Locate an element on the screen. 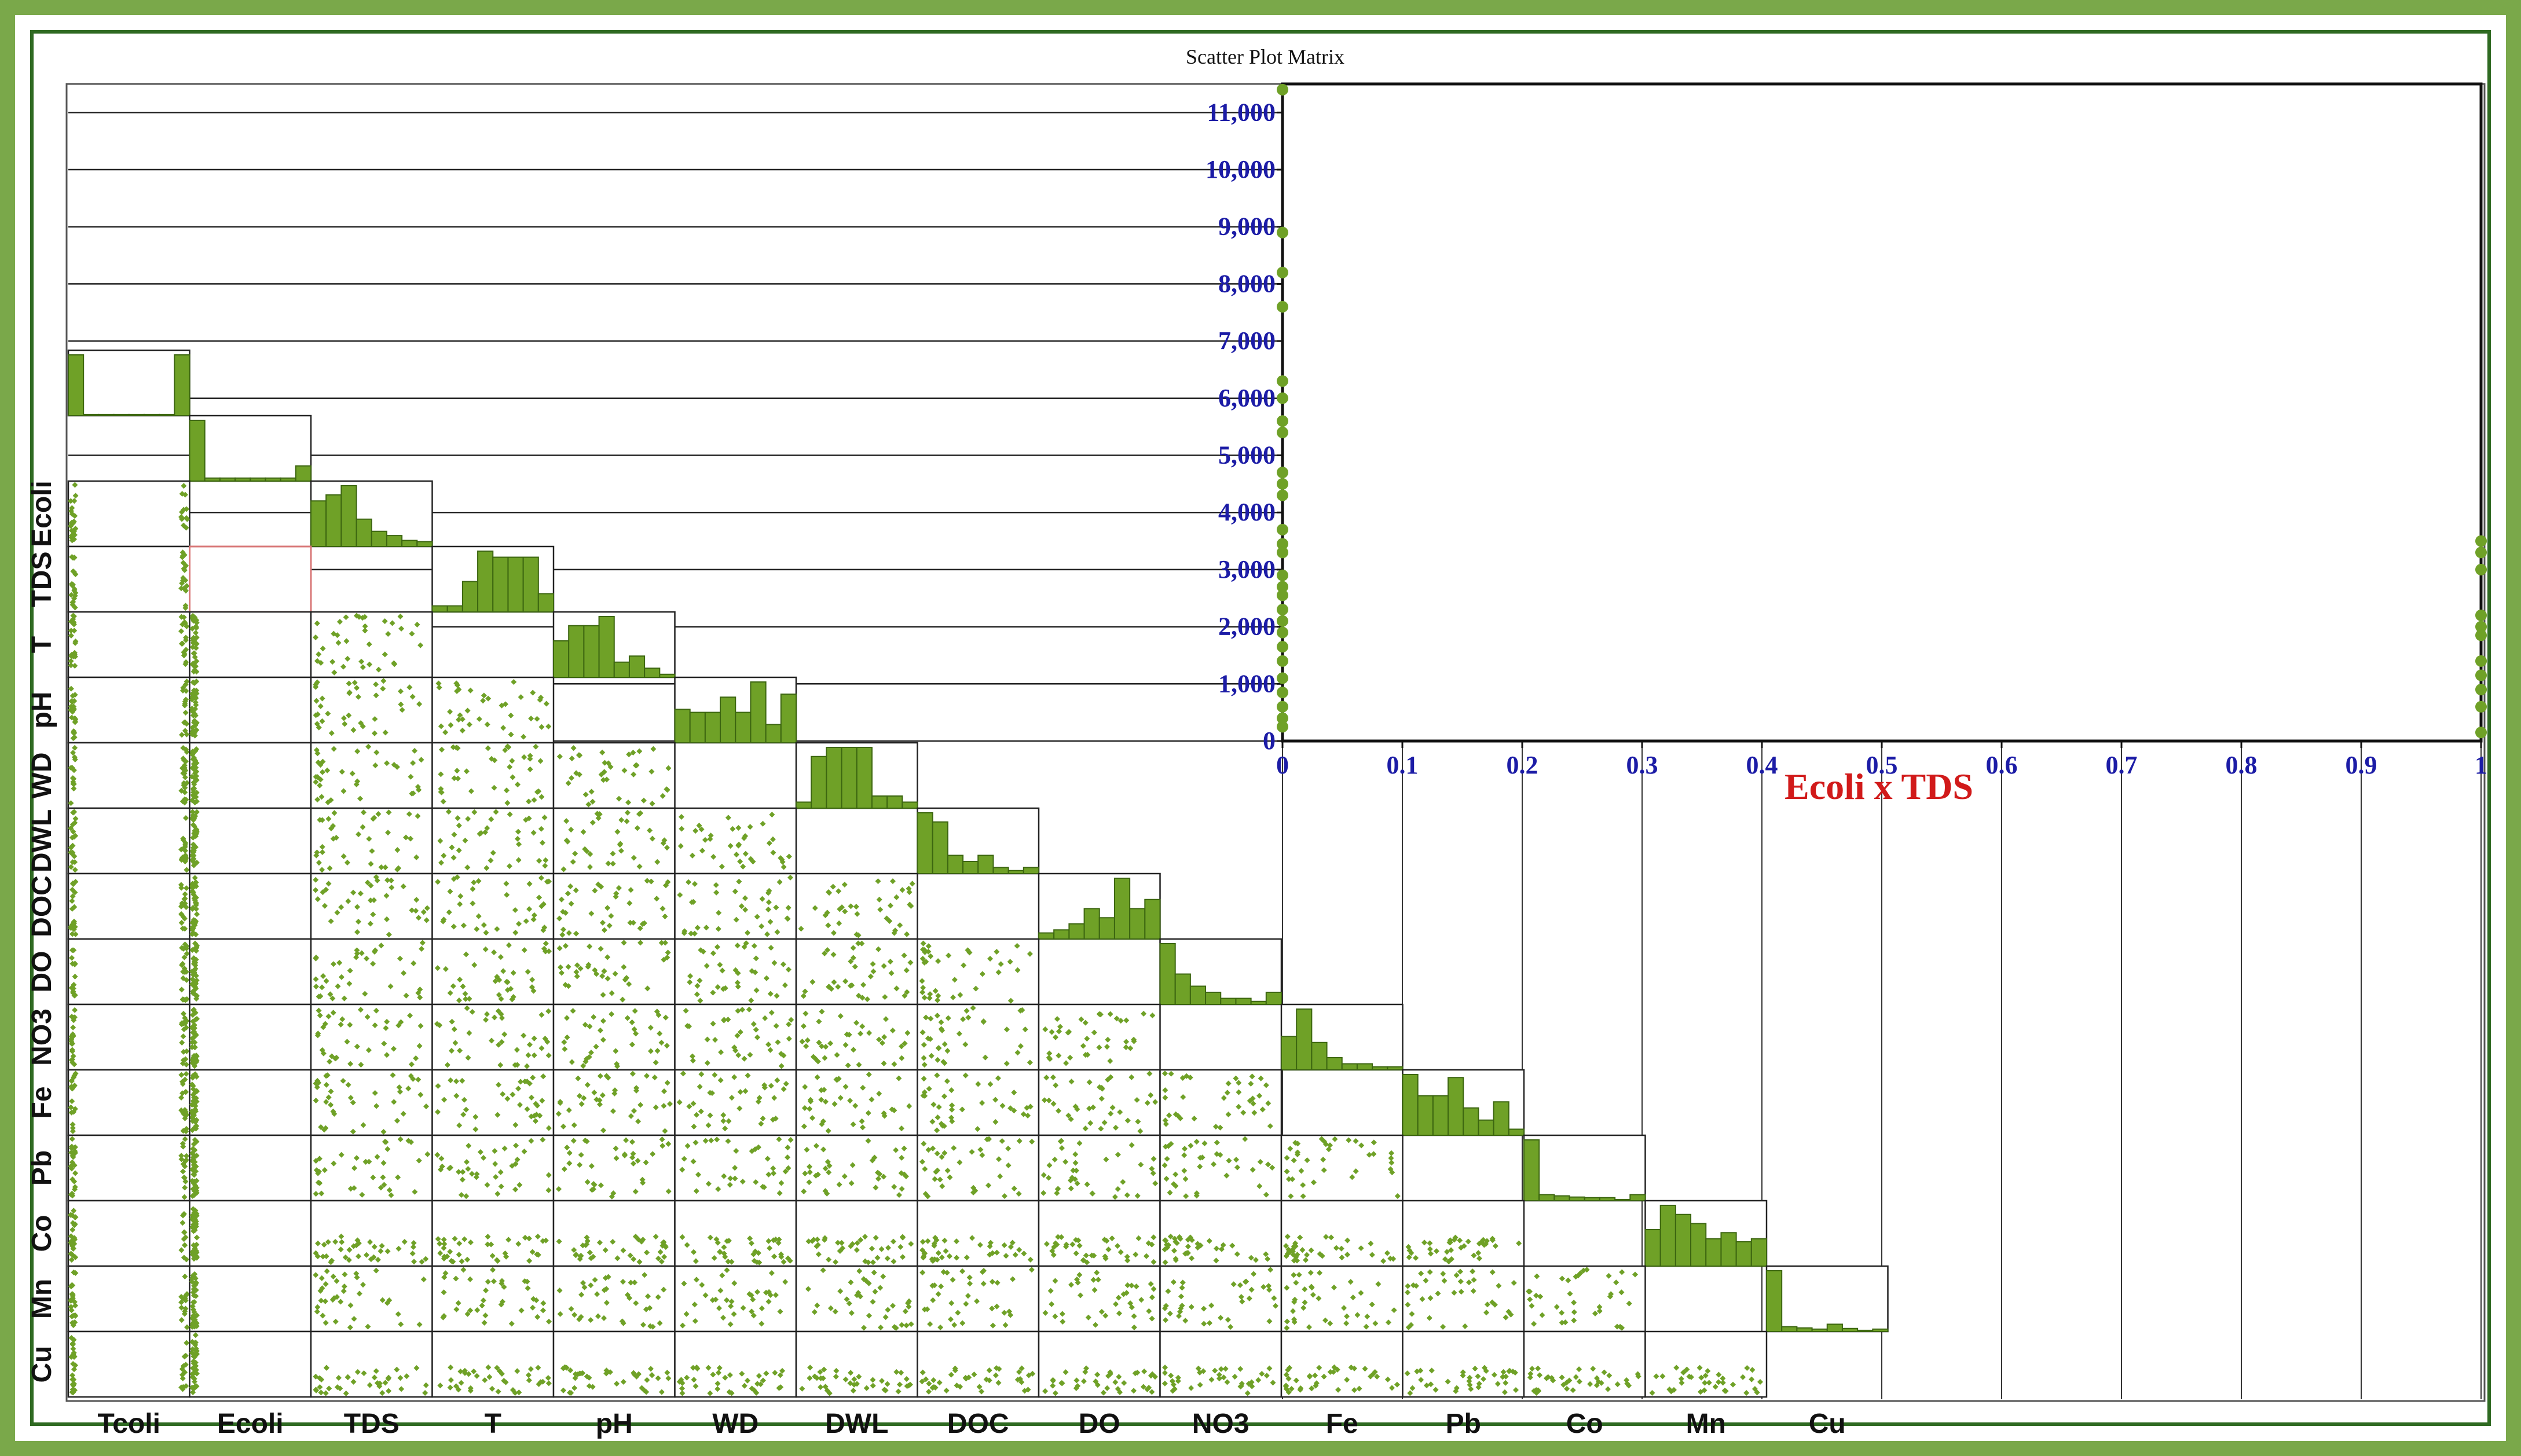  histogram-bar is located at coordinates (91, 415).